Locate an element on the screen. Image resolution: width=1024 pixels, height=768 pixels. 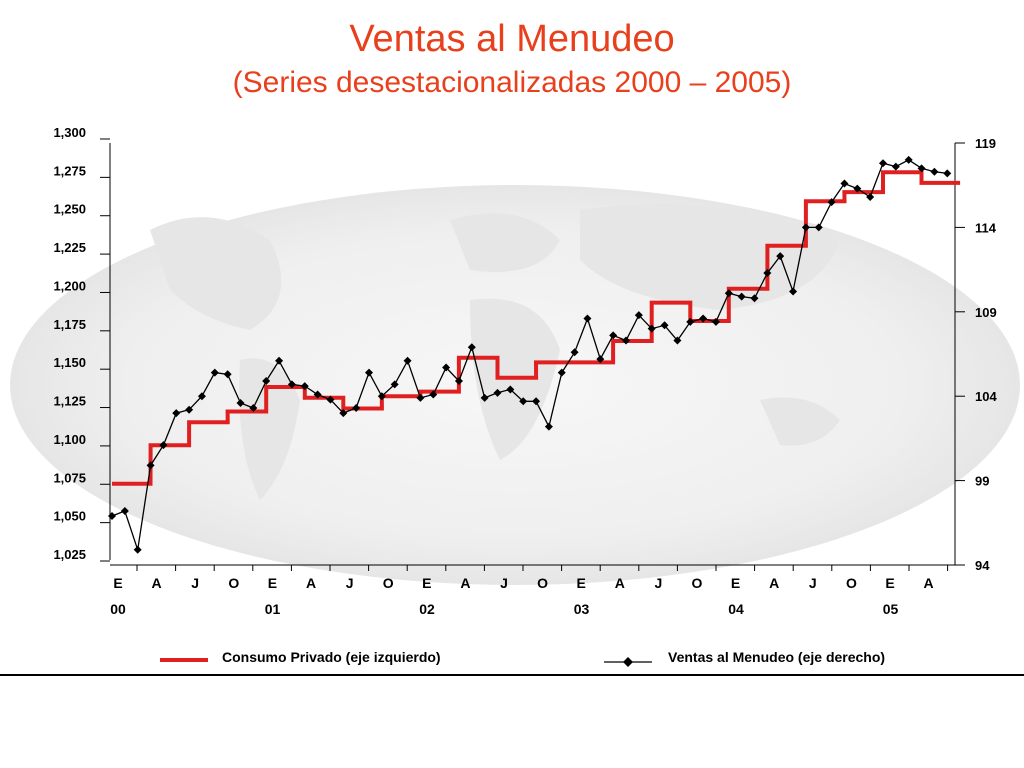
left-tick-label: 1,075 is located at coordinates (69, 477).